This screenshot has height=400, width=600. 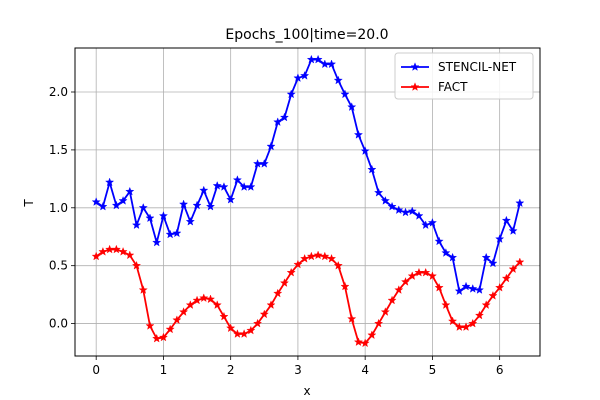 I want to click on legend-label-fact: FACT, so click(x=453, y=87).